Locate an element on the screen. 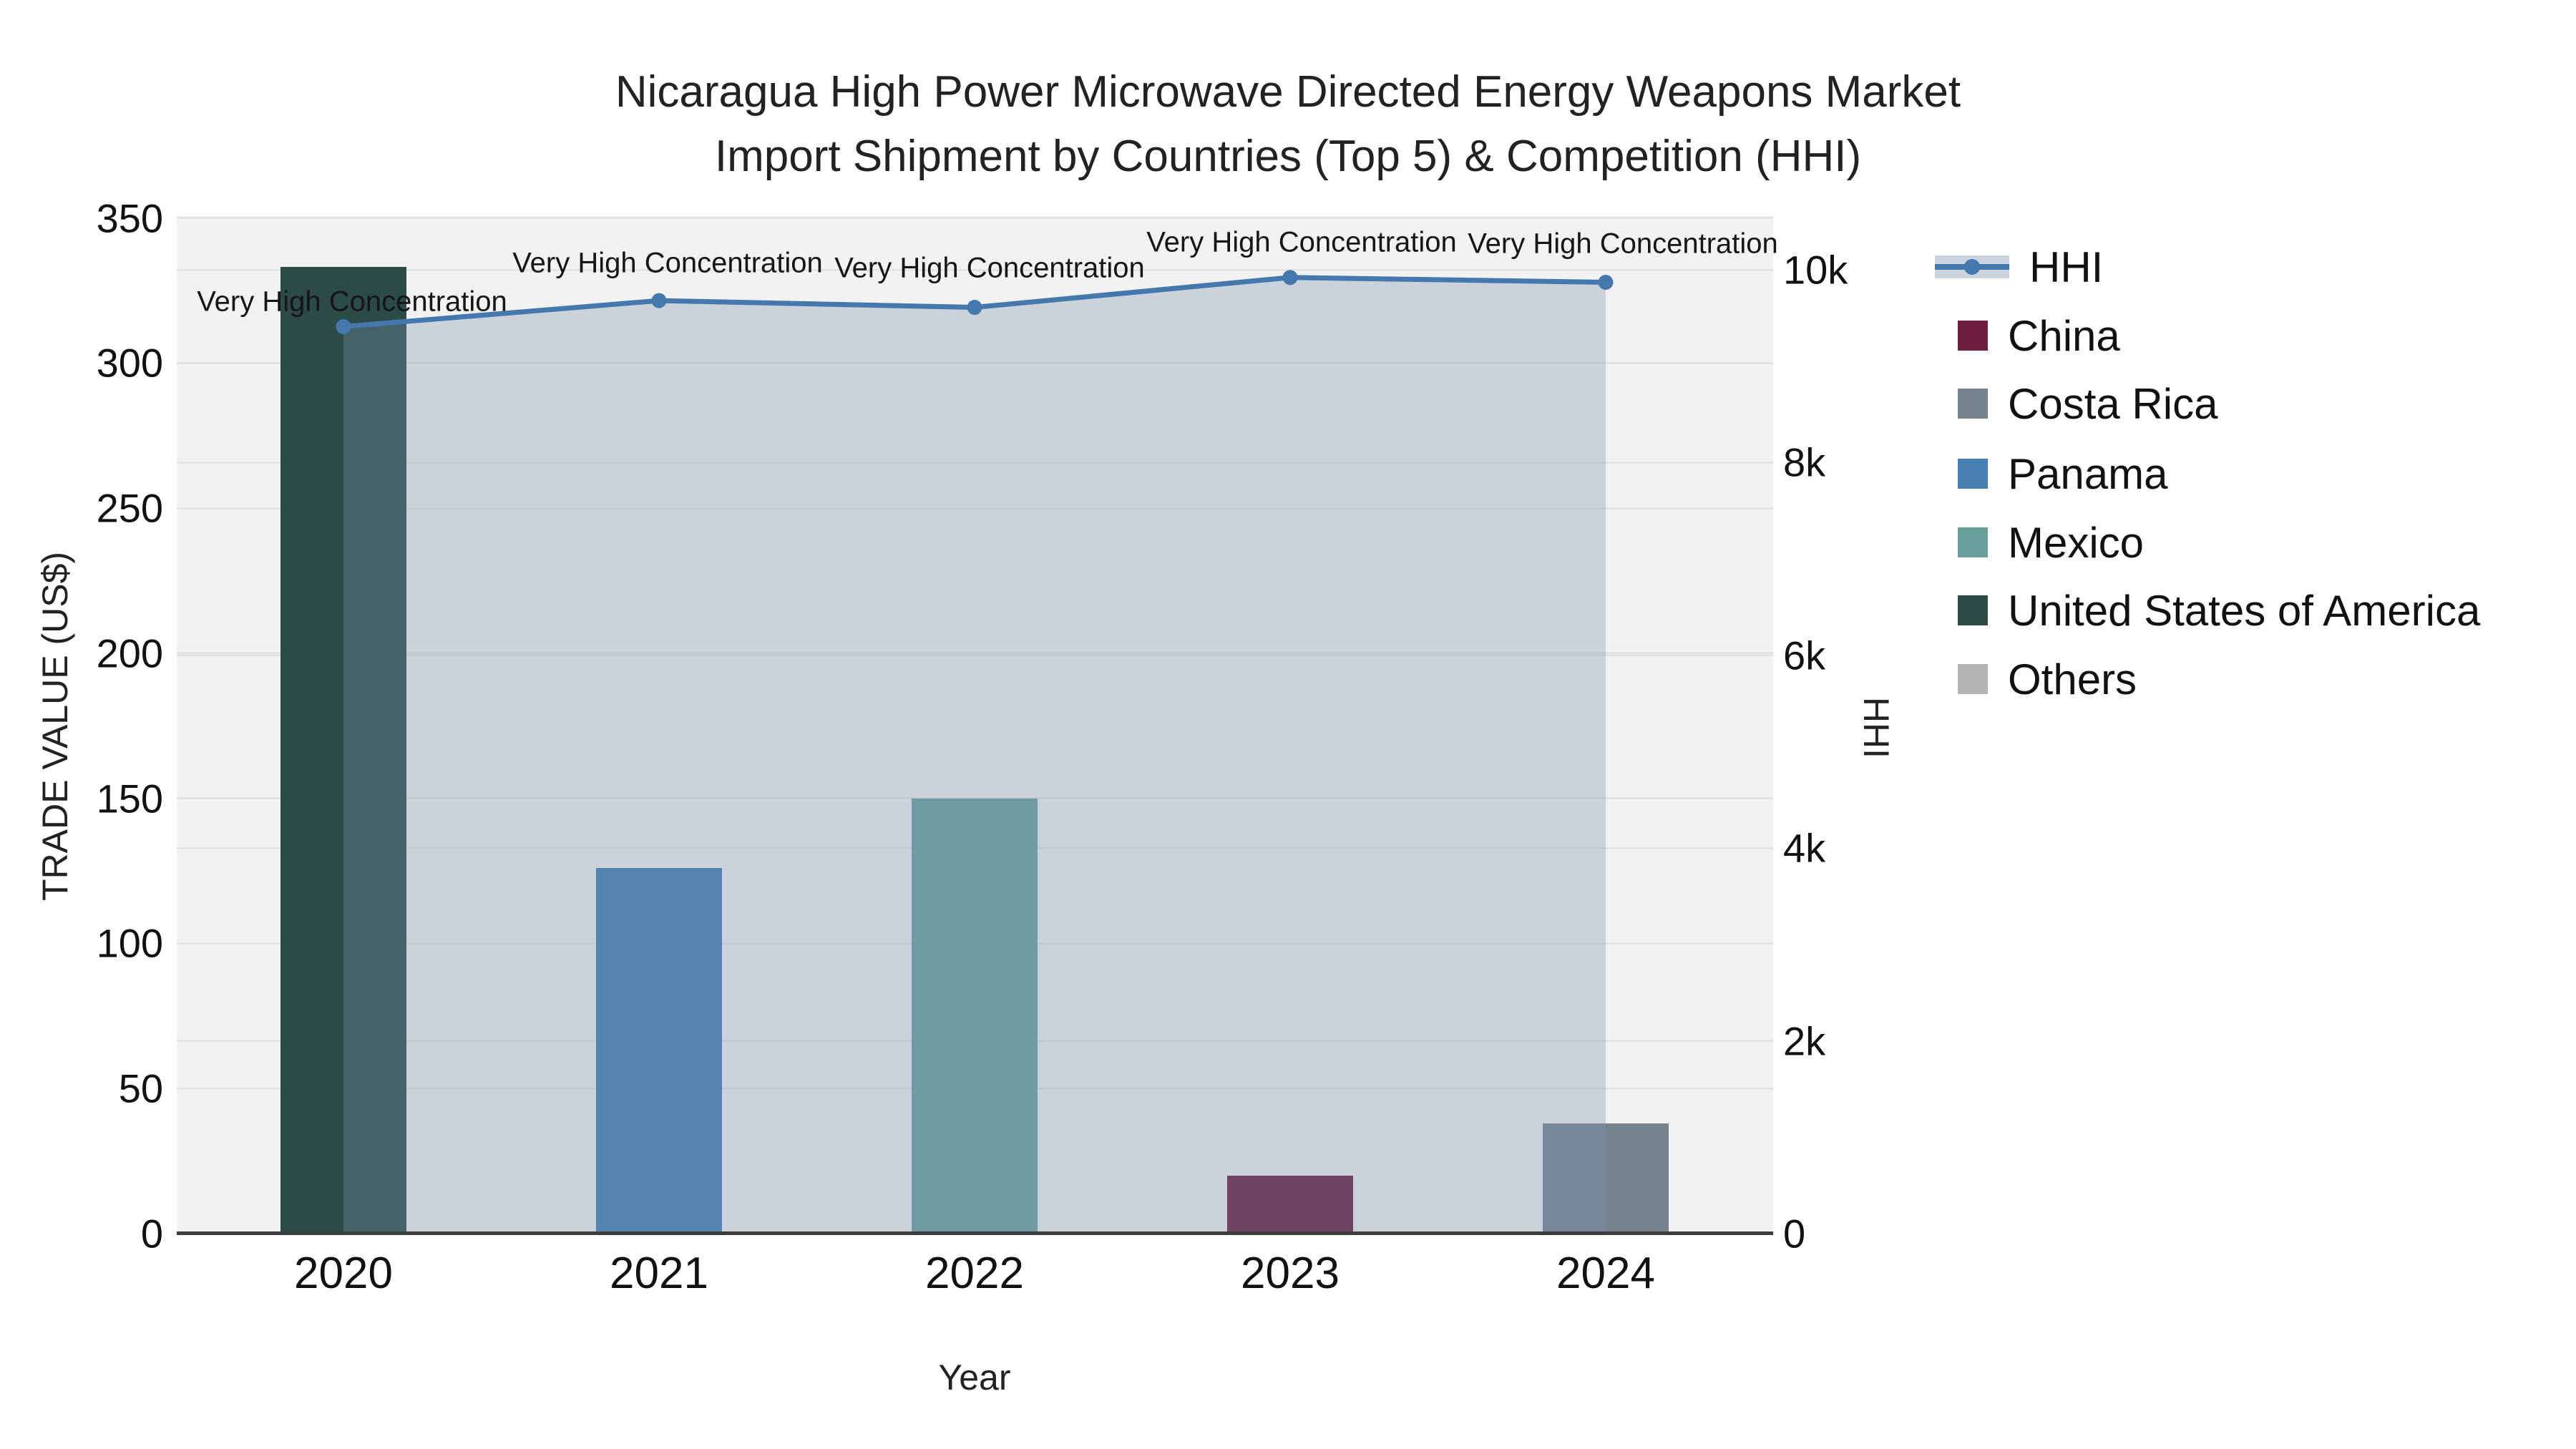 The height and width of the screenshot is (1449, 2576). legend-label: Mexico is located at coordinates (2076, 542).